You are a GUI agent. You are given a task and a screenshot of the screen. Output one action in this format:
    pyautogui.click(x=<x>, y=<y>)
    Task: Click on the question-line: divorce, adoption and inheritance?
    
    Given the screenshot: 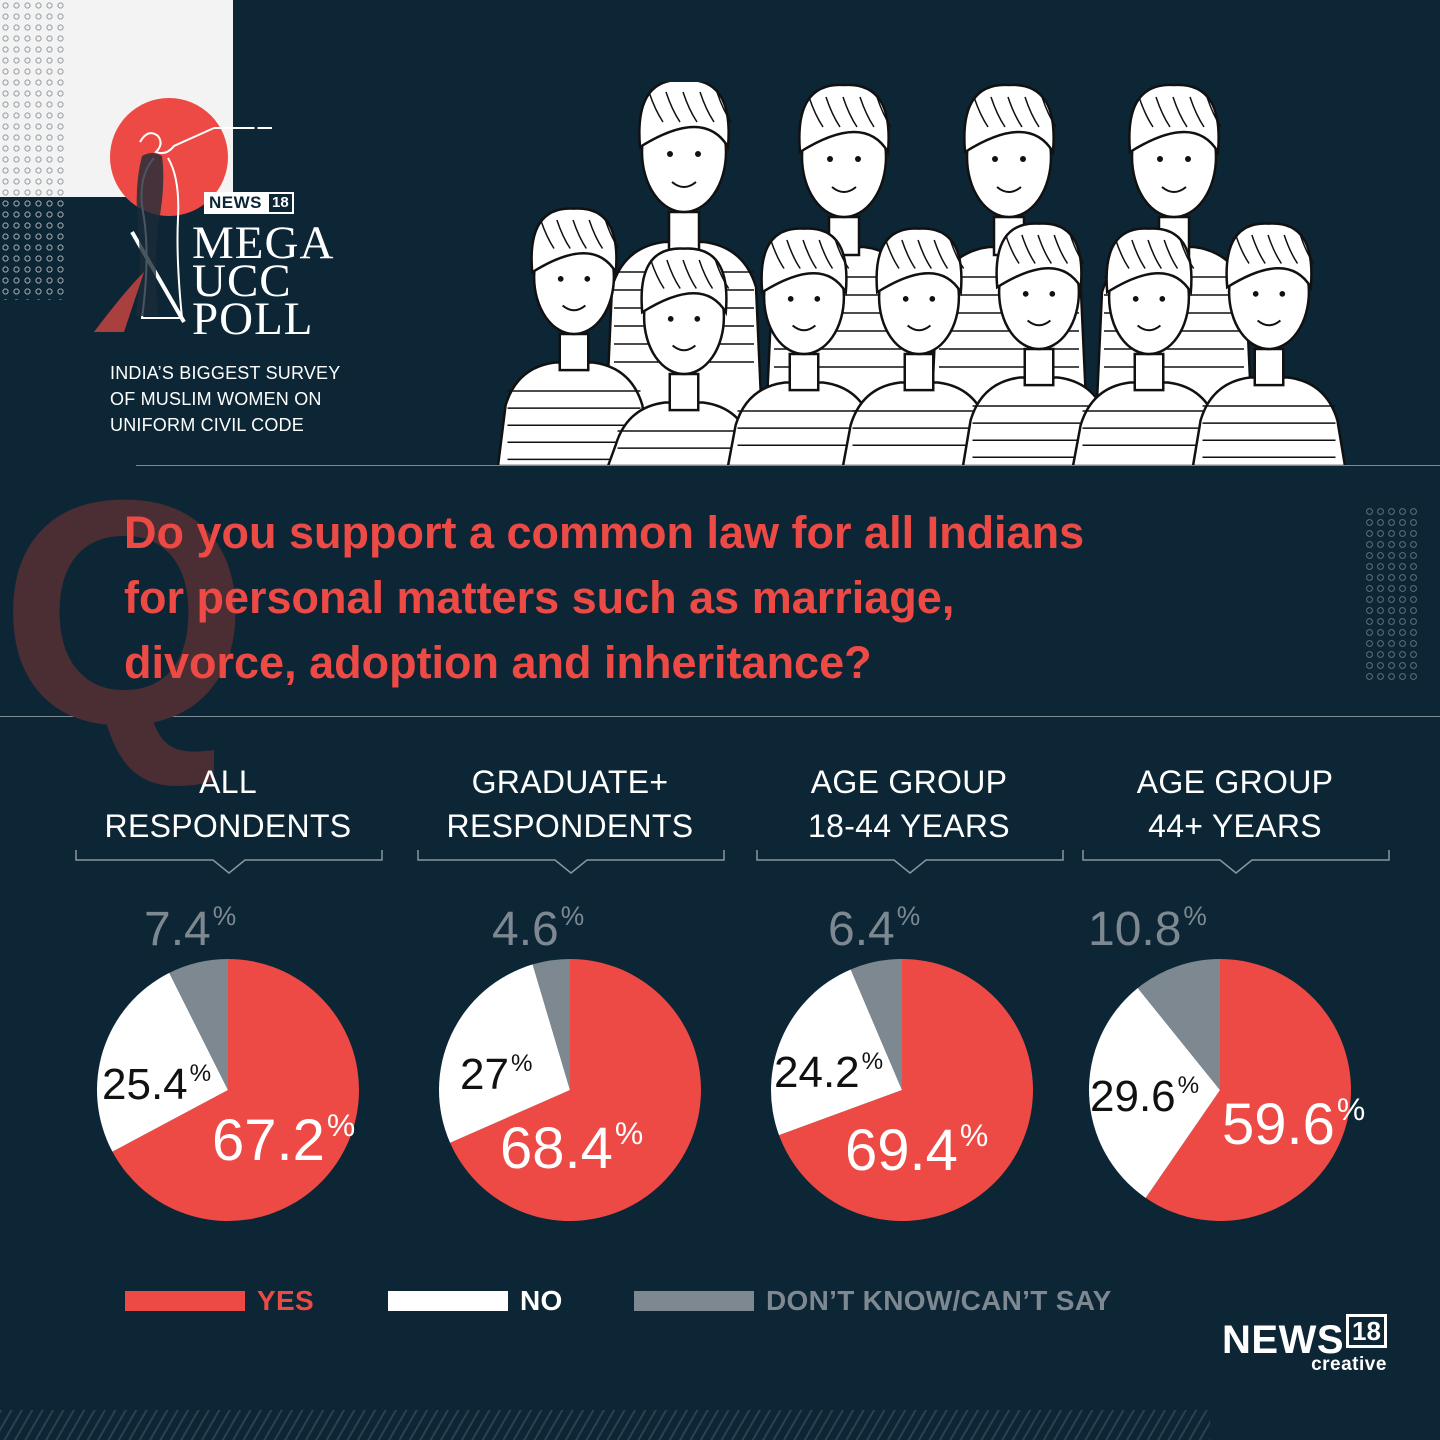 What is the action you would take?
    pyautogui.click(x=498, y=662)
    